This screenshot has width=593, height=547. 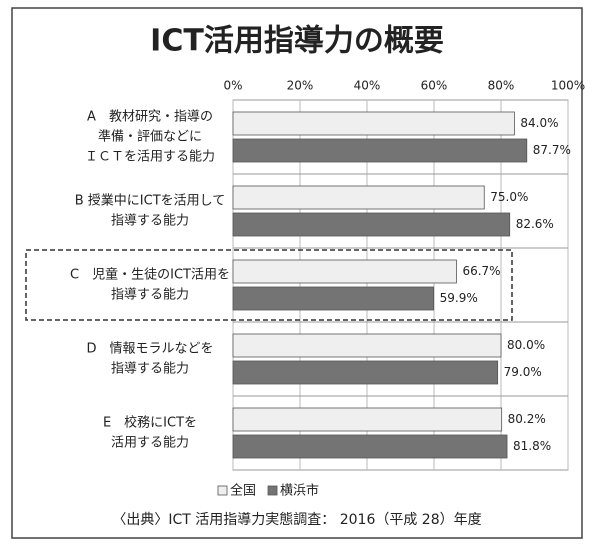 I want to click on value-label: 82.6%, so click(x=535, y=224).